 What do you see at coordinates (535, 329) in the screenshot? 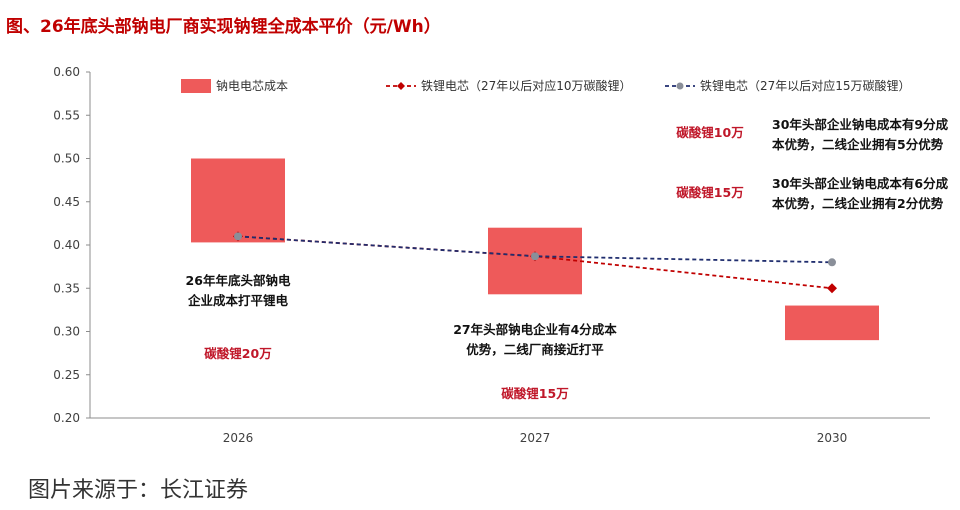
I see `annotation-a3-line: 27年头部钠电企业有4分成本` at bounding box center [535, 329].